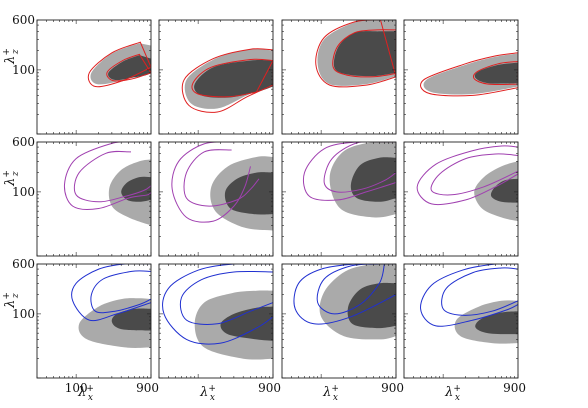 The width and height of the screenshot is (588, 408). I want to click on panel-r2-c4, so click(461, 199).